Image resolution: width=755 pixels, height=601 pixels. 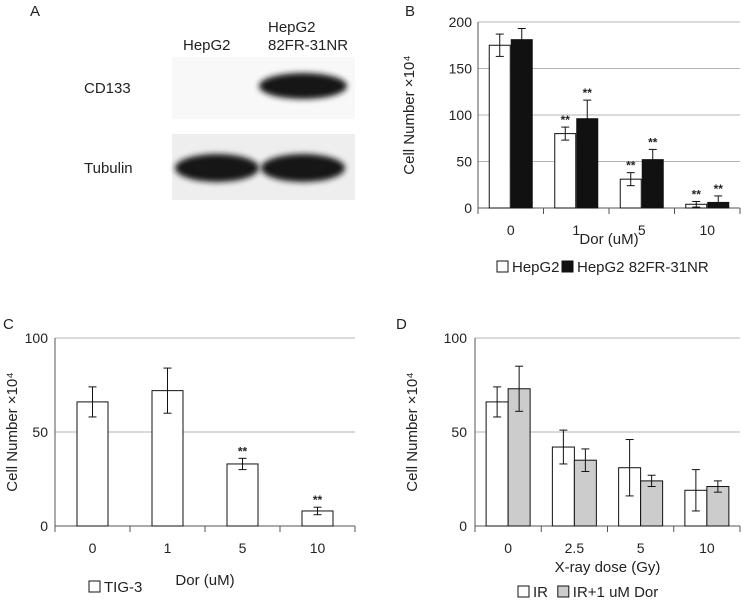 I want to click on panel-letter-d: D, so click(x=401, y=324).